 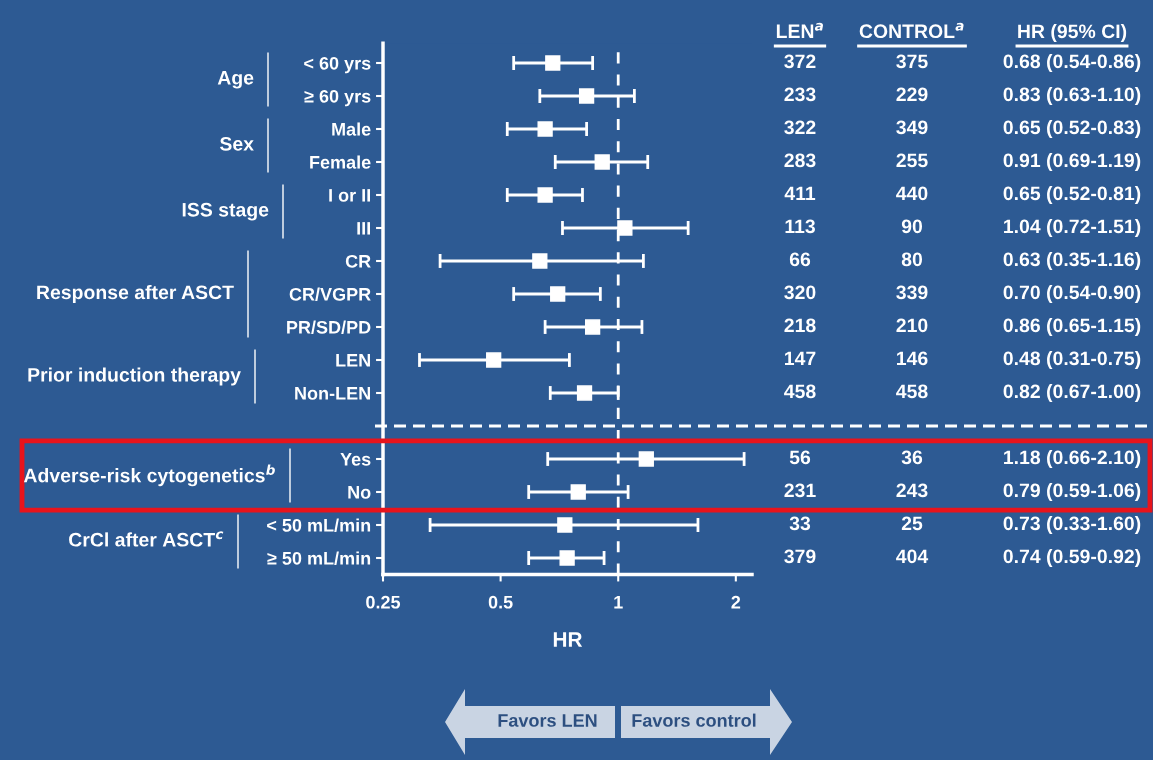 I want to click on y-tick-label: Male, so click(x=351, y=129).